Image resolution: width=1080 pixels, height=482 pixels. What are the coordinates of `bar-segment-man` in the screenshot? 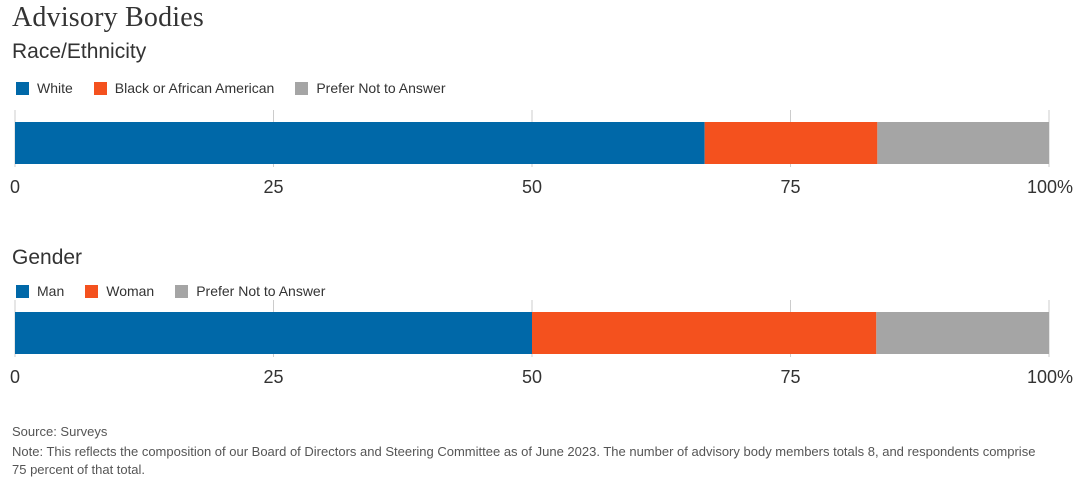 It's located at (273, 333).